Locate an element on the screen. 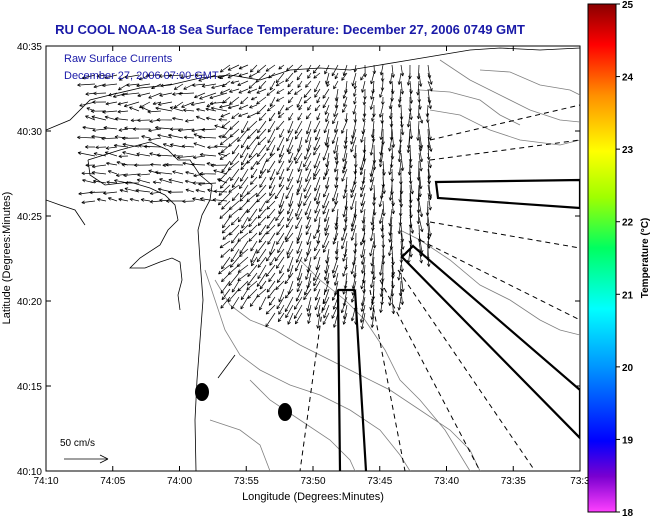 The width and height of the screenshot is (651, 518). colorbar-tick-label: 20 is located at coordinates (628, 368).